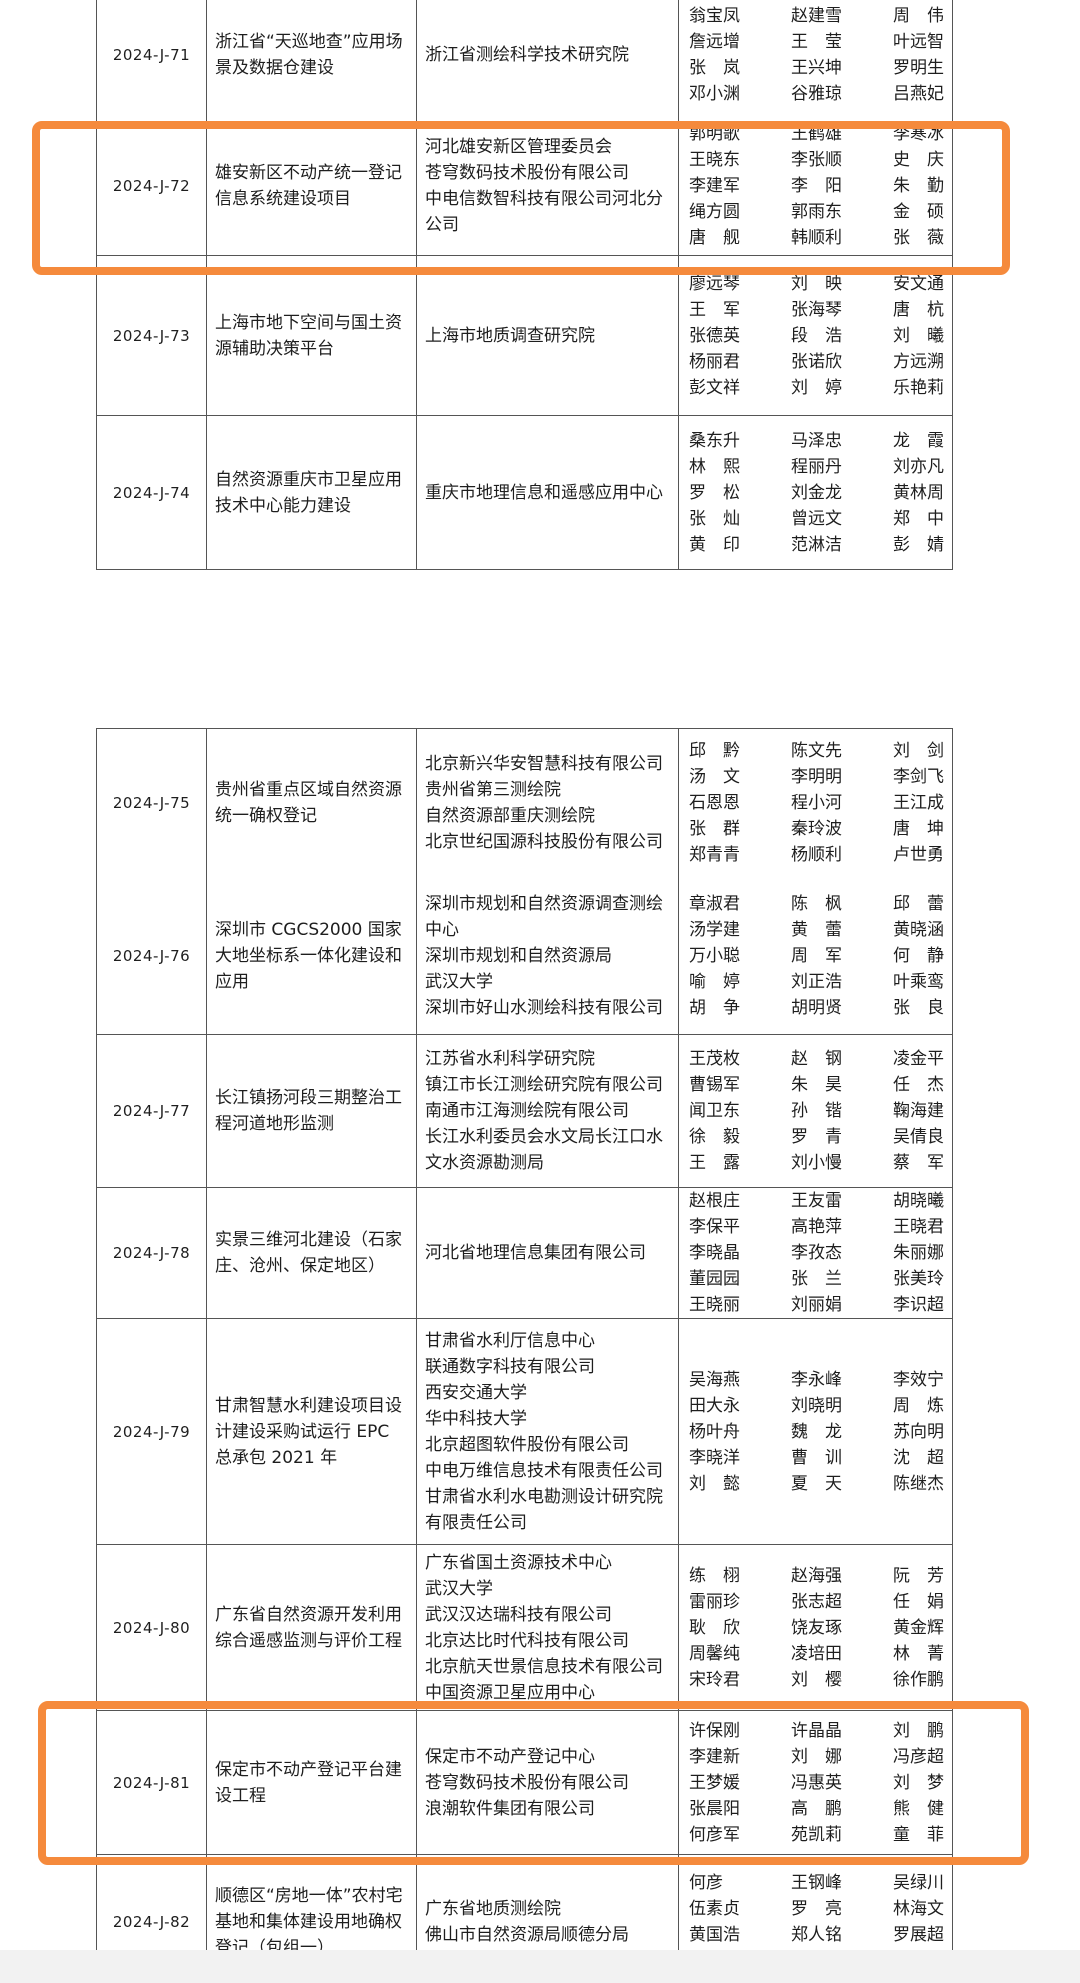 The image size is (1080, 1983). Describe the element at coordinates (918, 1457) in the screenshot. I see `person-name: 沈 超` at that location.